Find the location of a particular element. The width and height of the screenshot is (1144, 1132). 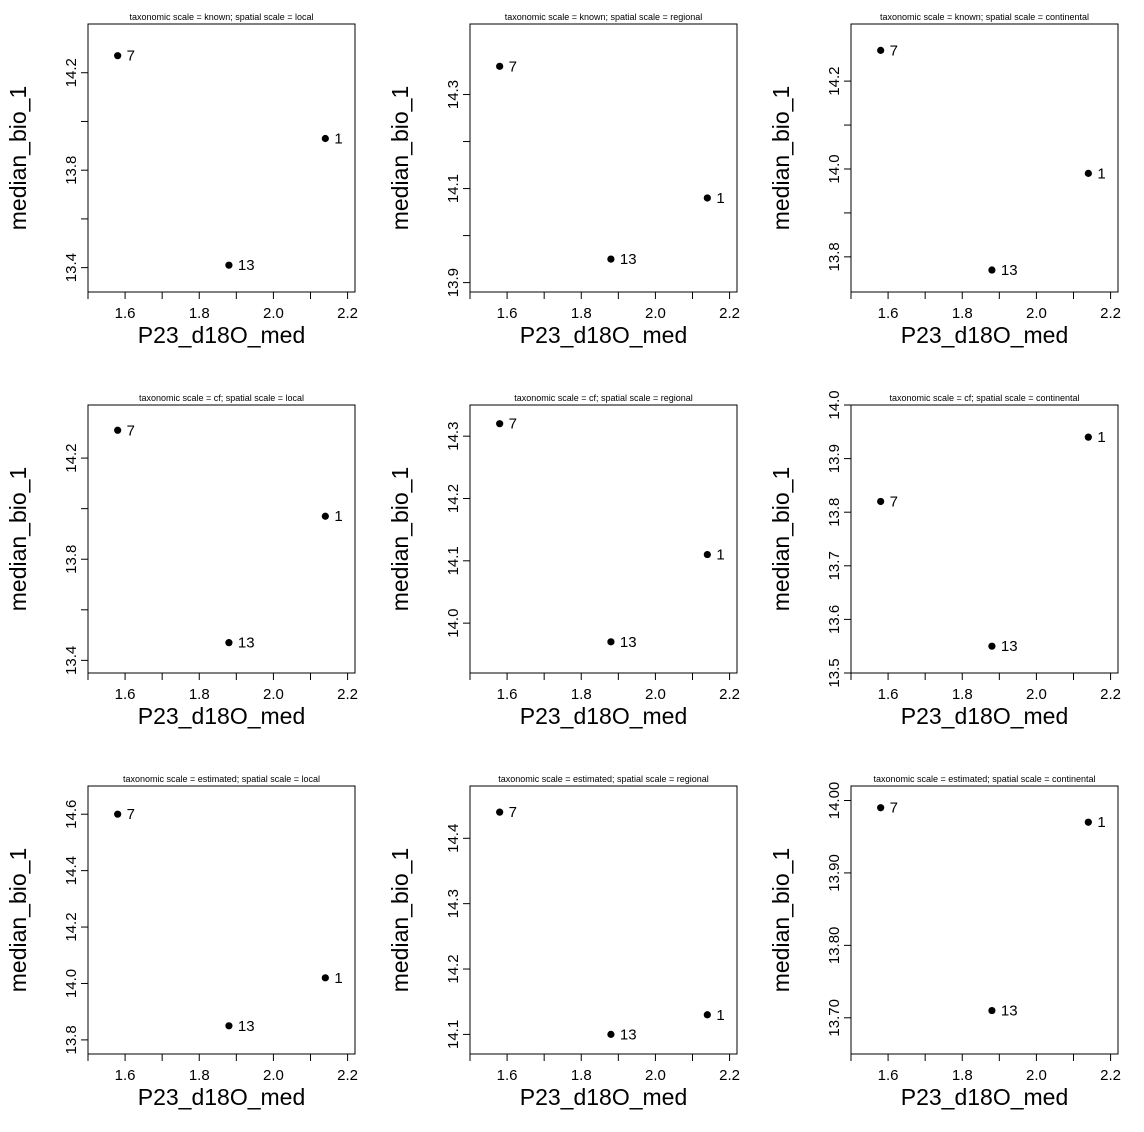

y-tick-label: 13.6 is located at coordinates (834, 619).